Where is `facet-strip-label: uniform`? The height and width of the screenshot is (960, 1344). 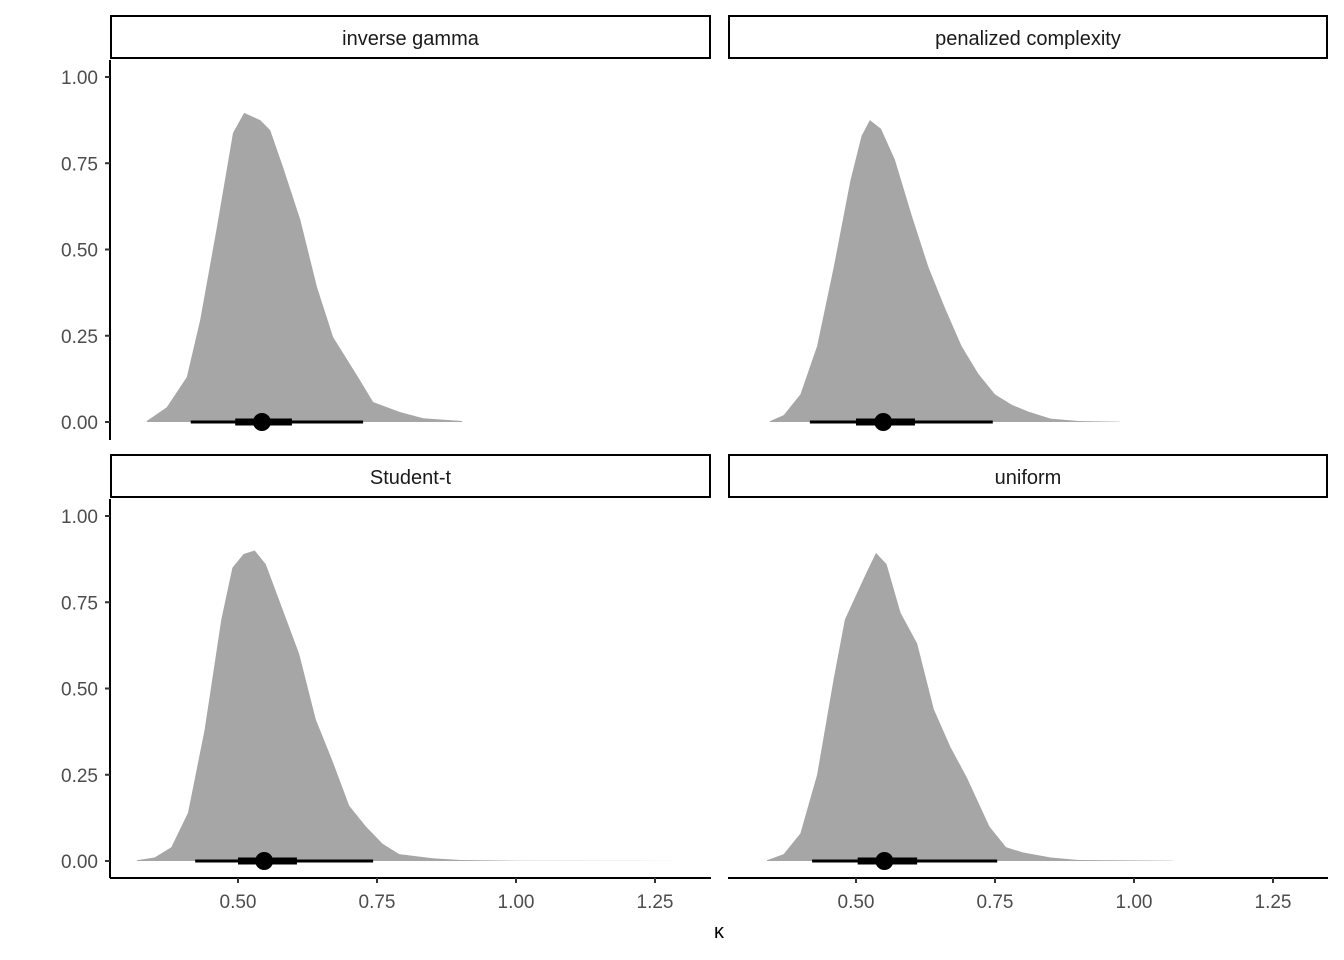 facet-strip-label: uniform is located at coordinates (1028, 478).